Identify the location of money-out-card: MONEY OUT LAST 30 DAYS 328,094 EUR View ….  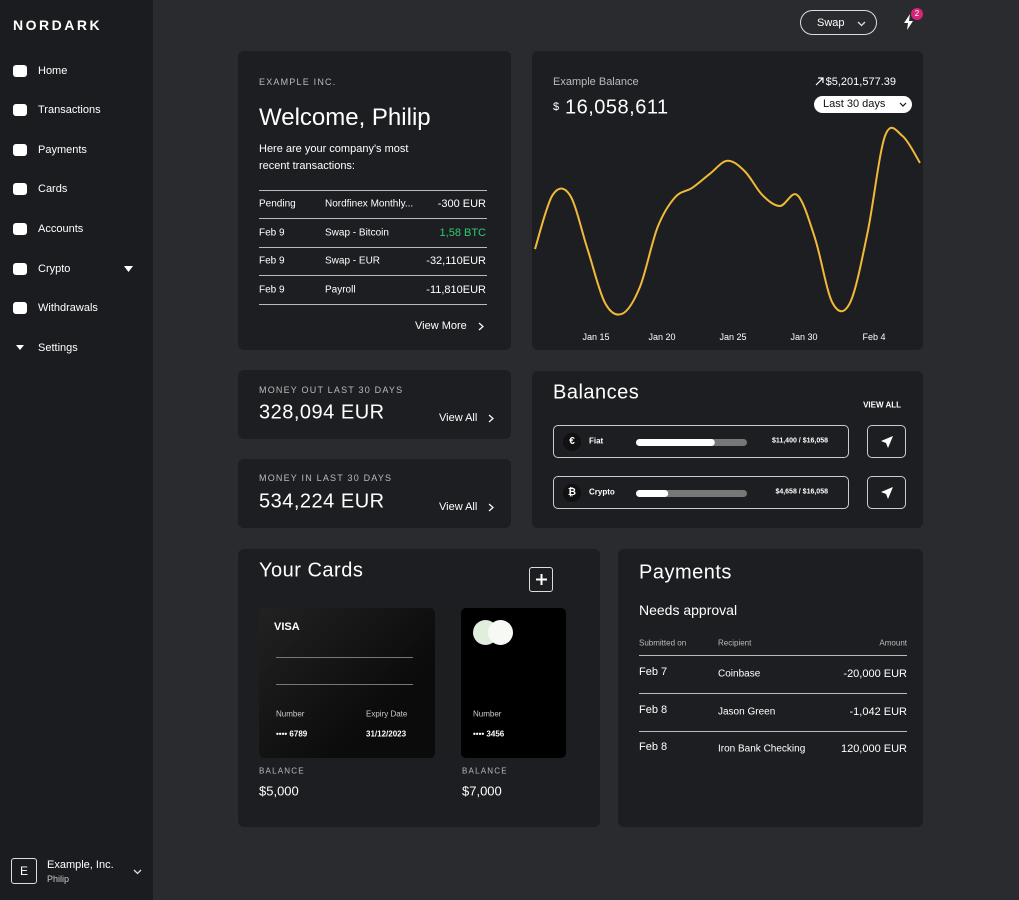
(374, 404).